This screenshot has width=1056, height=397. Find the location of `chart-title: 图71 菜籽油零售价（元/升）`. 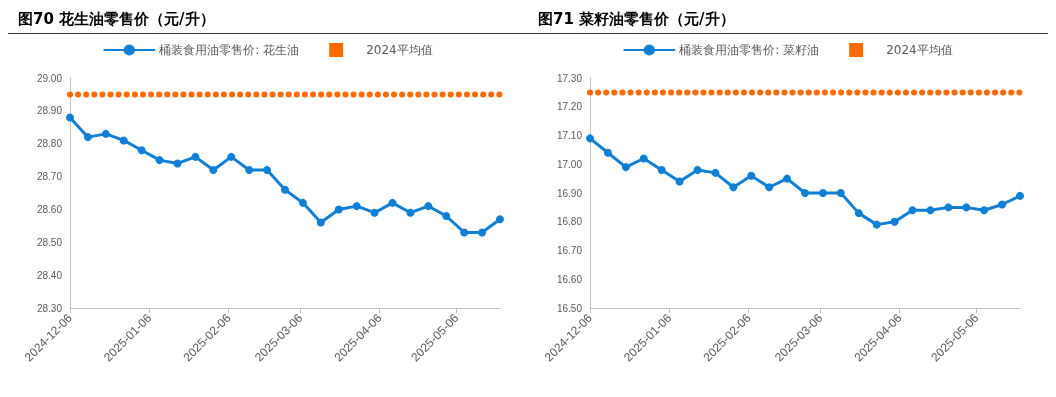

chart-title: 图71 菜籽油零售价（元/升） is located at coordinates (788, 21).